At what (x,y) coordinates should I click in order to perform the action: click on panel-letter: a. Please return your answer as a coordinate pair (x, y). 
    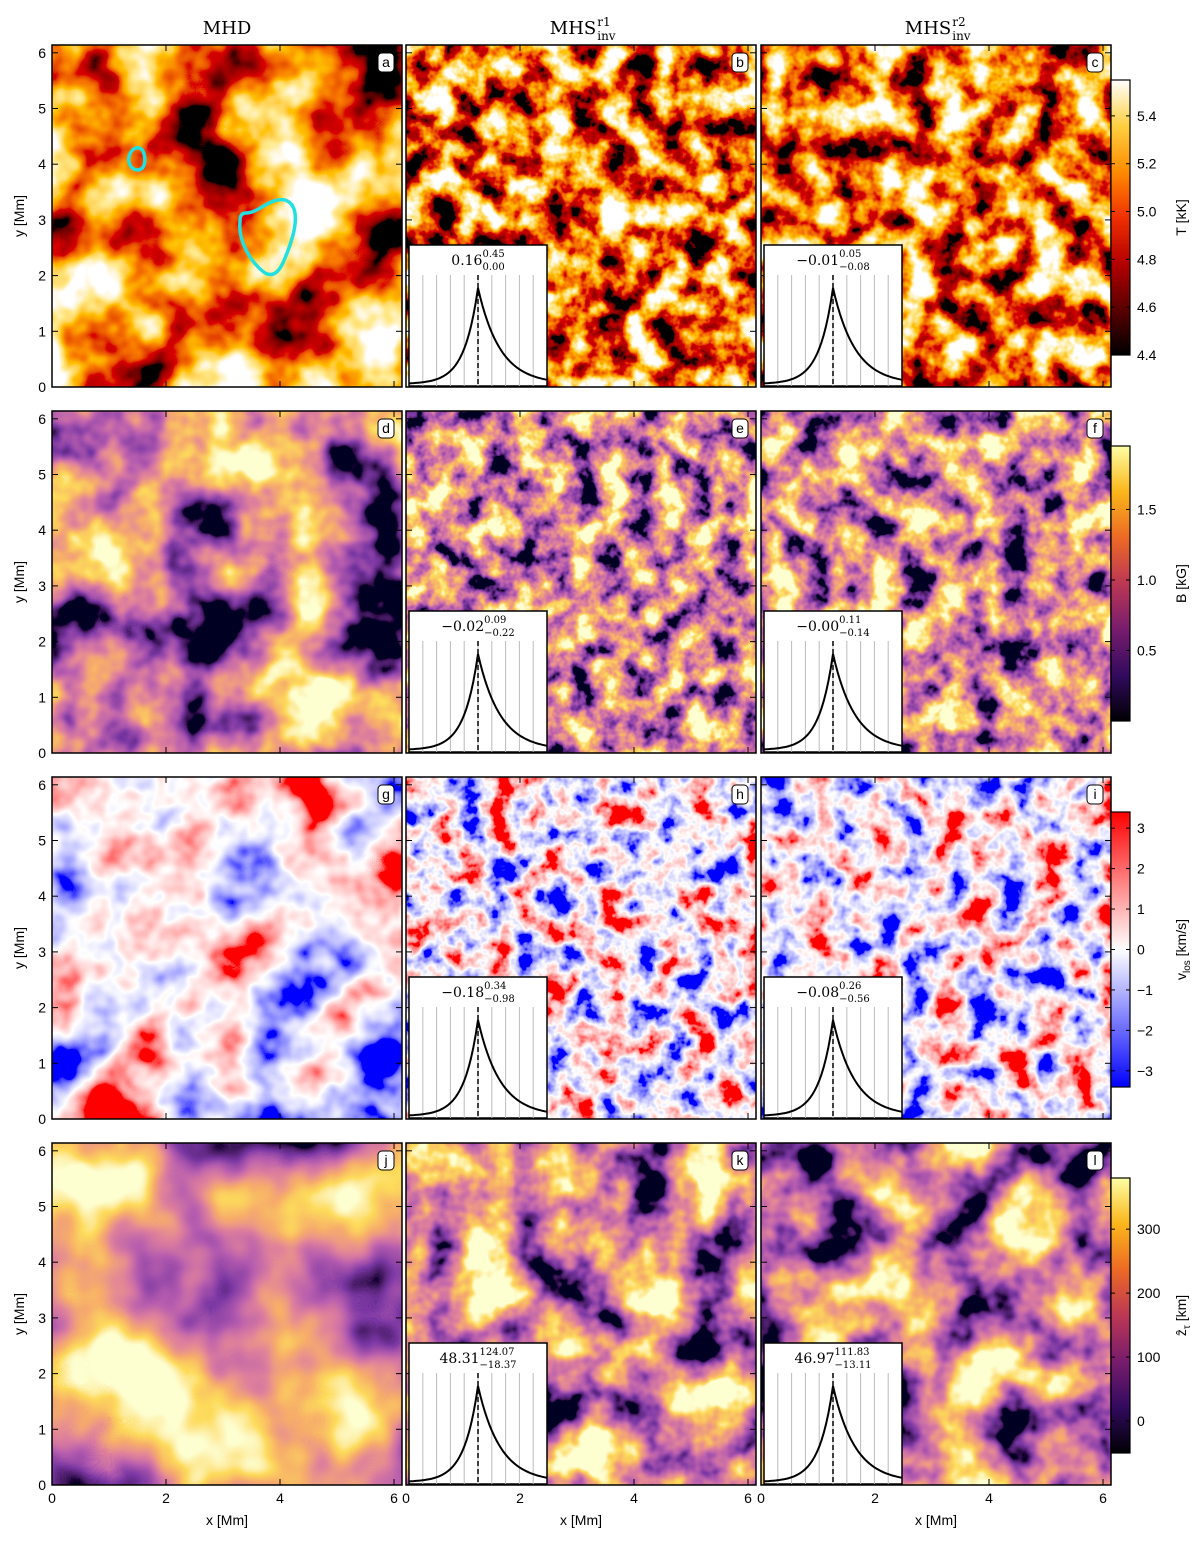
    Looking at the image, I should click on (386, 62).